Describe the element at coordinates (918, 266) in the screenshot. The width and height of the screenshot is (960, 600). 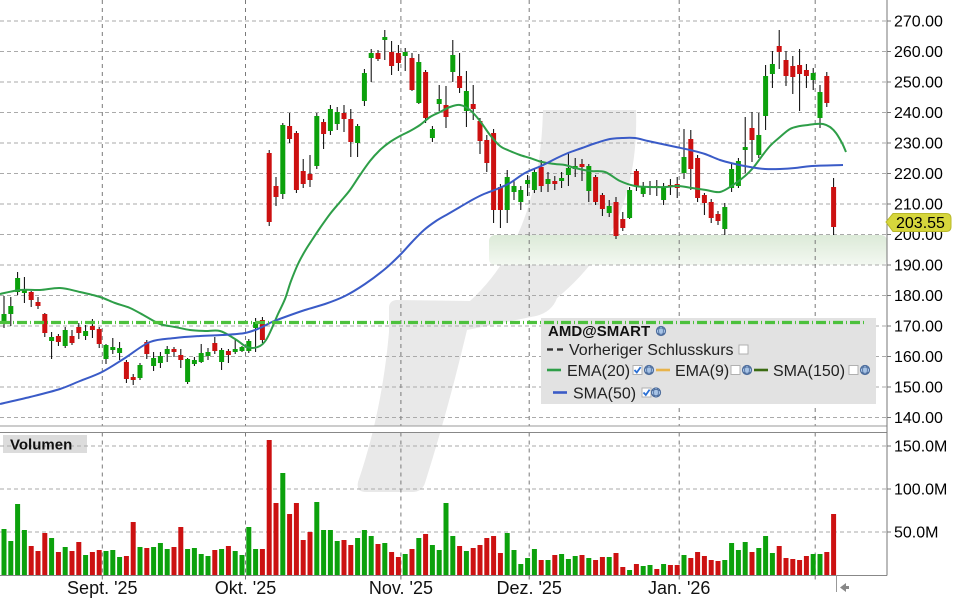
I see `svg-text: 190.00` at that location.